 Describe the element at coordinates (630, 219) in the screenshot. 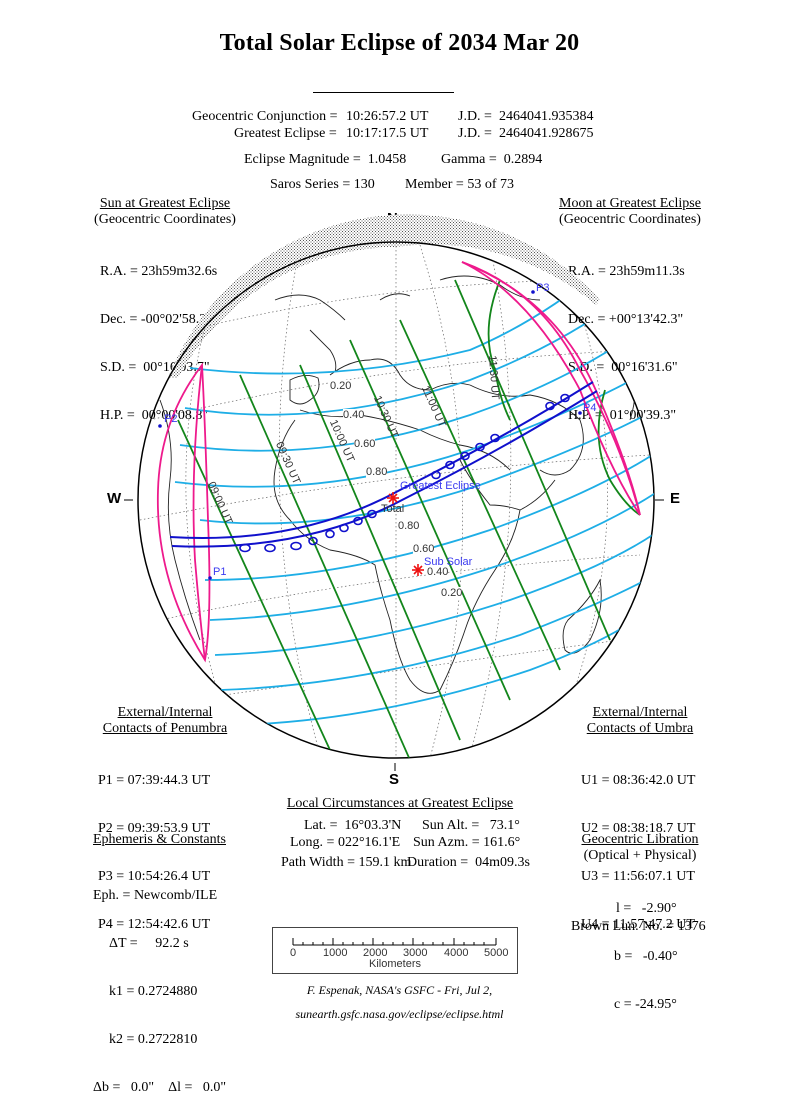

I see `moon-subheading: (Geocentric Coordinates)` at that location.